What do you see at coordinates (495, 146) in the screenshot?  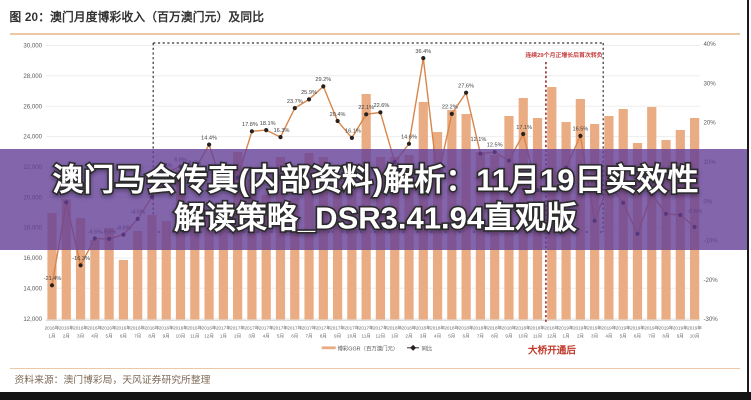 I see `svg-text: 12.5%` at bounding box center [495, 146].